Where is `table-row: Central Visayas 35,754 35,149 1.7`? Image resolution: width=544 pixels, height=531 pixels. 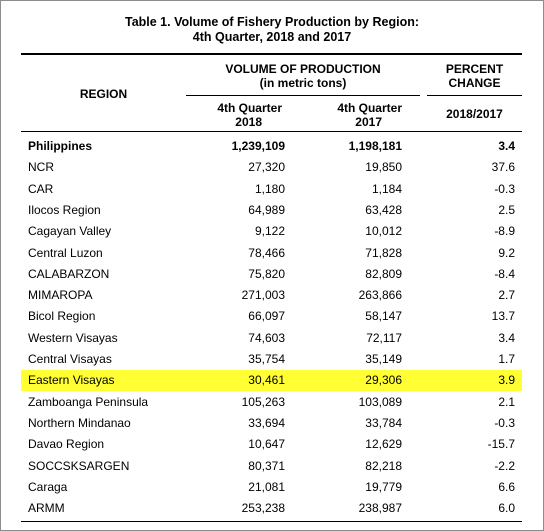 table-row: Central Visayas 35,754 35,149 1.7 is located at coordinates (271, 359).